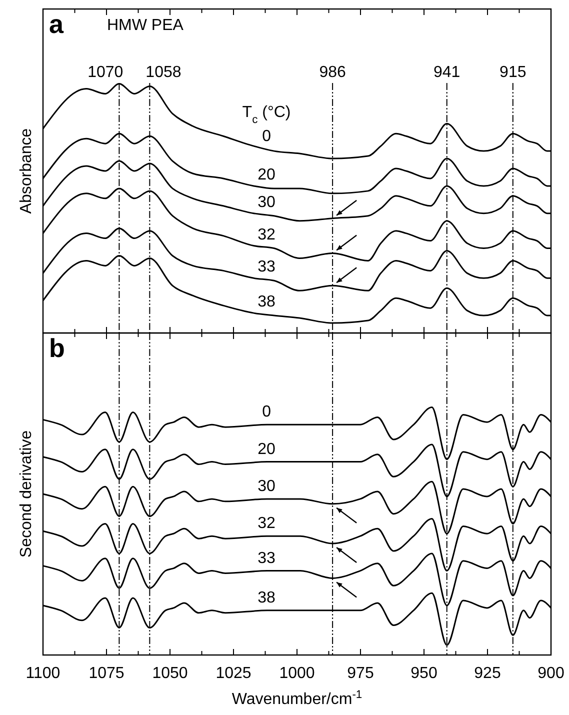 The width and height of the screenshot is (569, 715). Describe the element at coordinates (170, 673) in the screenshot. I see `x-tick-label: 1050` at that location.